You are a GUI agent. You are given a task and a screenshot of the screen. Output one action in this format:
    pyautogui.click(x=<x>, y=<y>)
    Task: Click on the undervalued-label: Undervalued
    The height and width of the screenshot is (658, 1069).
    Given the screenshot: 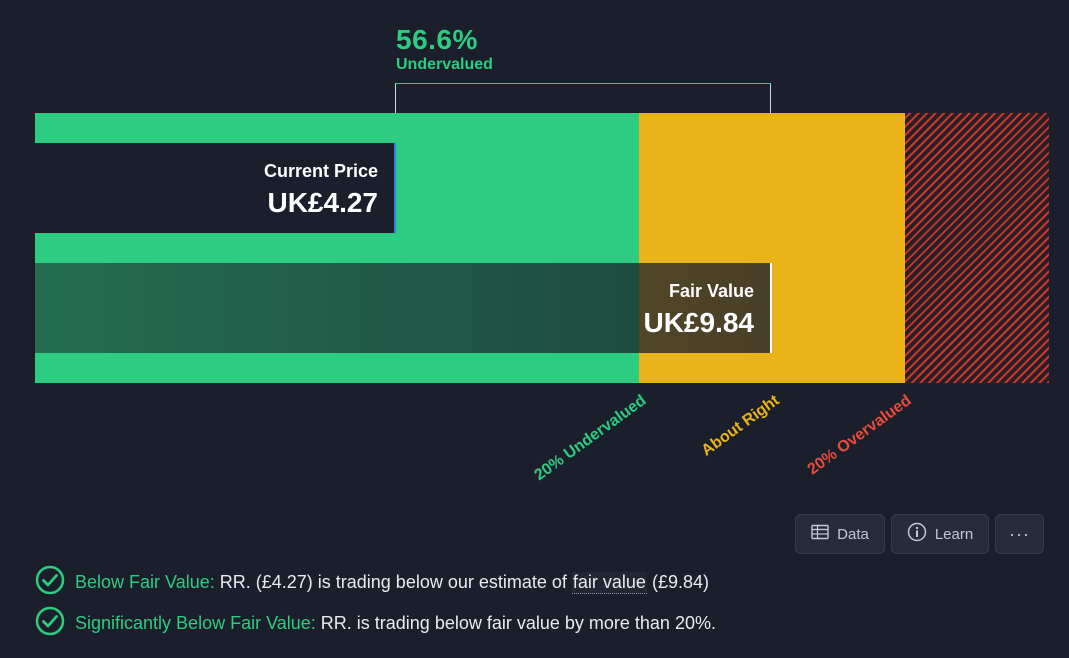 What is the action you would take?
    pyautogui.click(x=444, y=64)
    